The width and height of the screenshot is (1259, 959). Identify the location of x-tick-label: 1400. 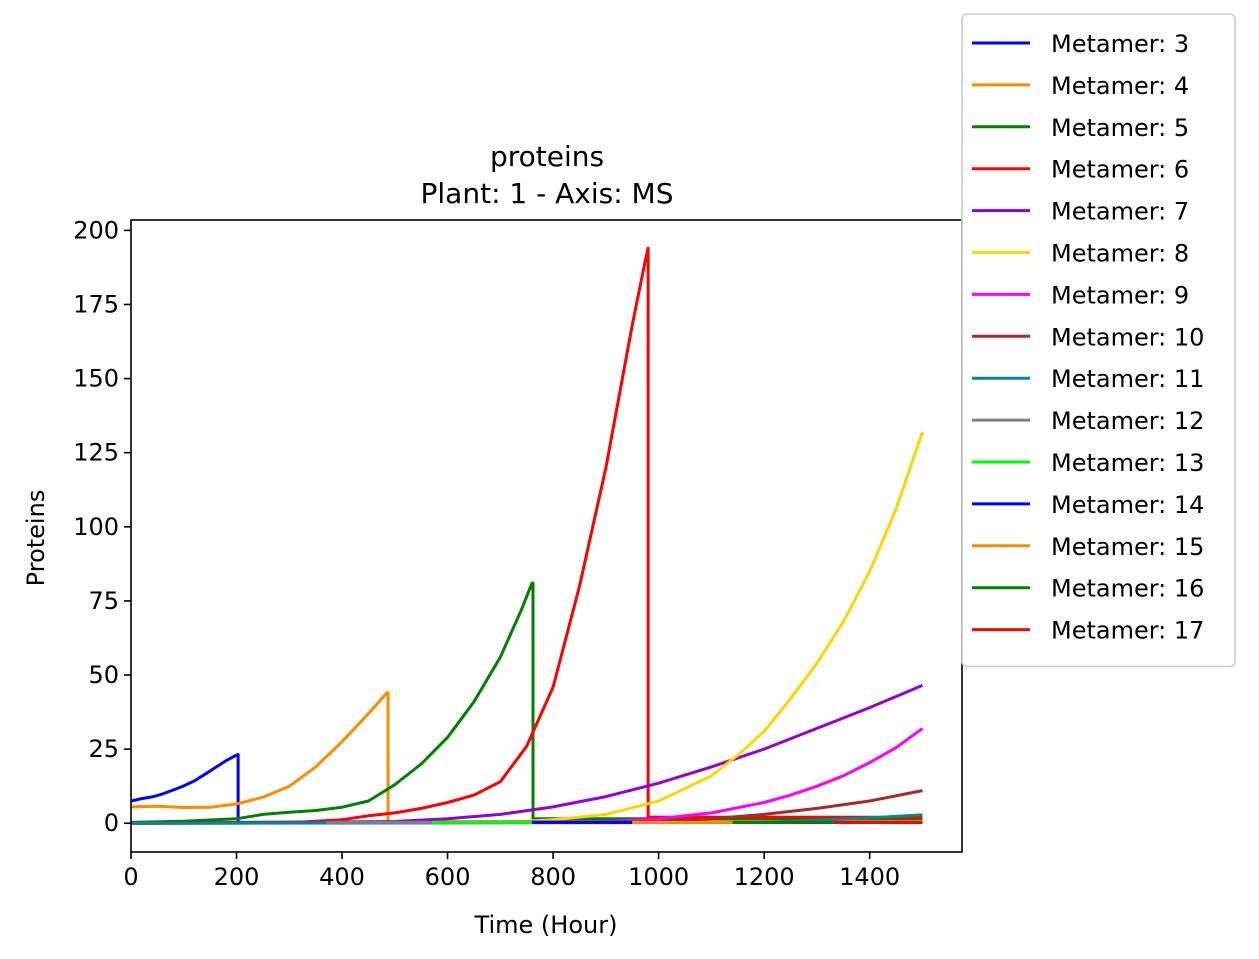
(869, 877).